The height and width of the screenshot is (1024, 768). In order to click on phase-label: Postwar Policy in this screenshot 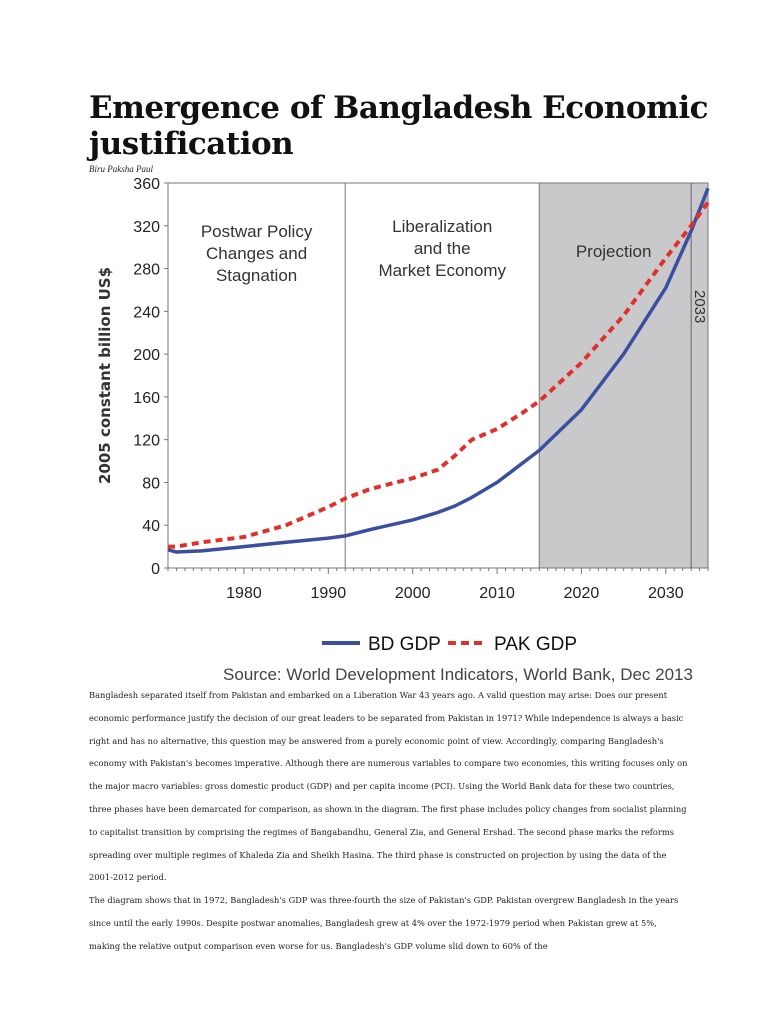, I will do `click(257, 231)`.